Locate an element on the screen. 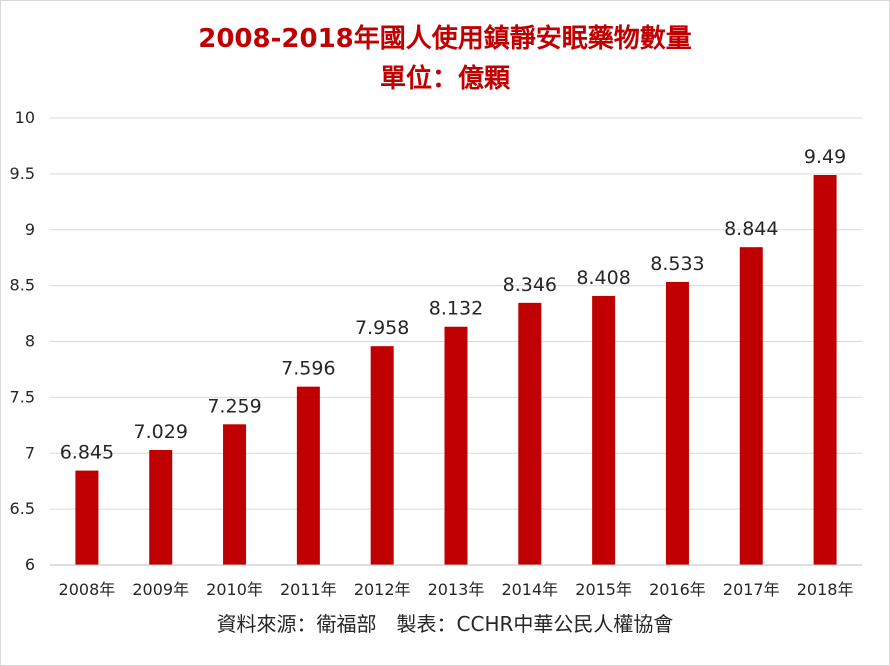 The image size is (890, 666). y-tick-label: 6 is located at coordinates (30, 564).